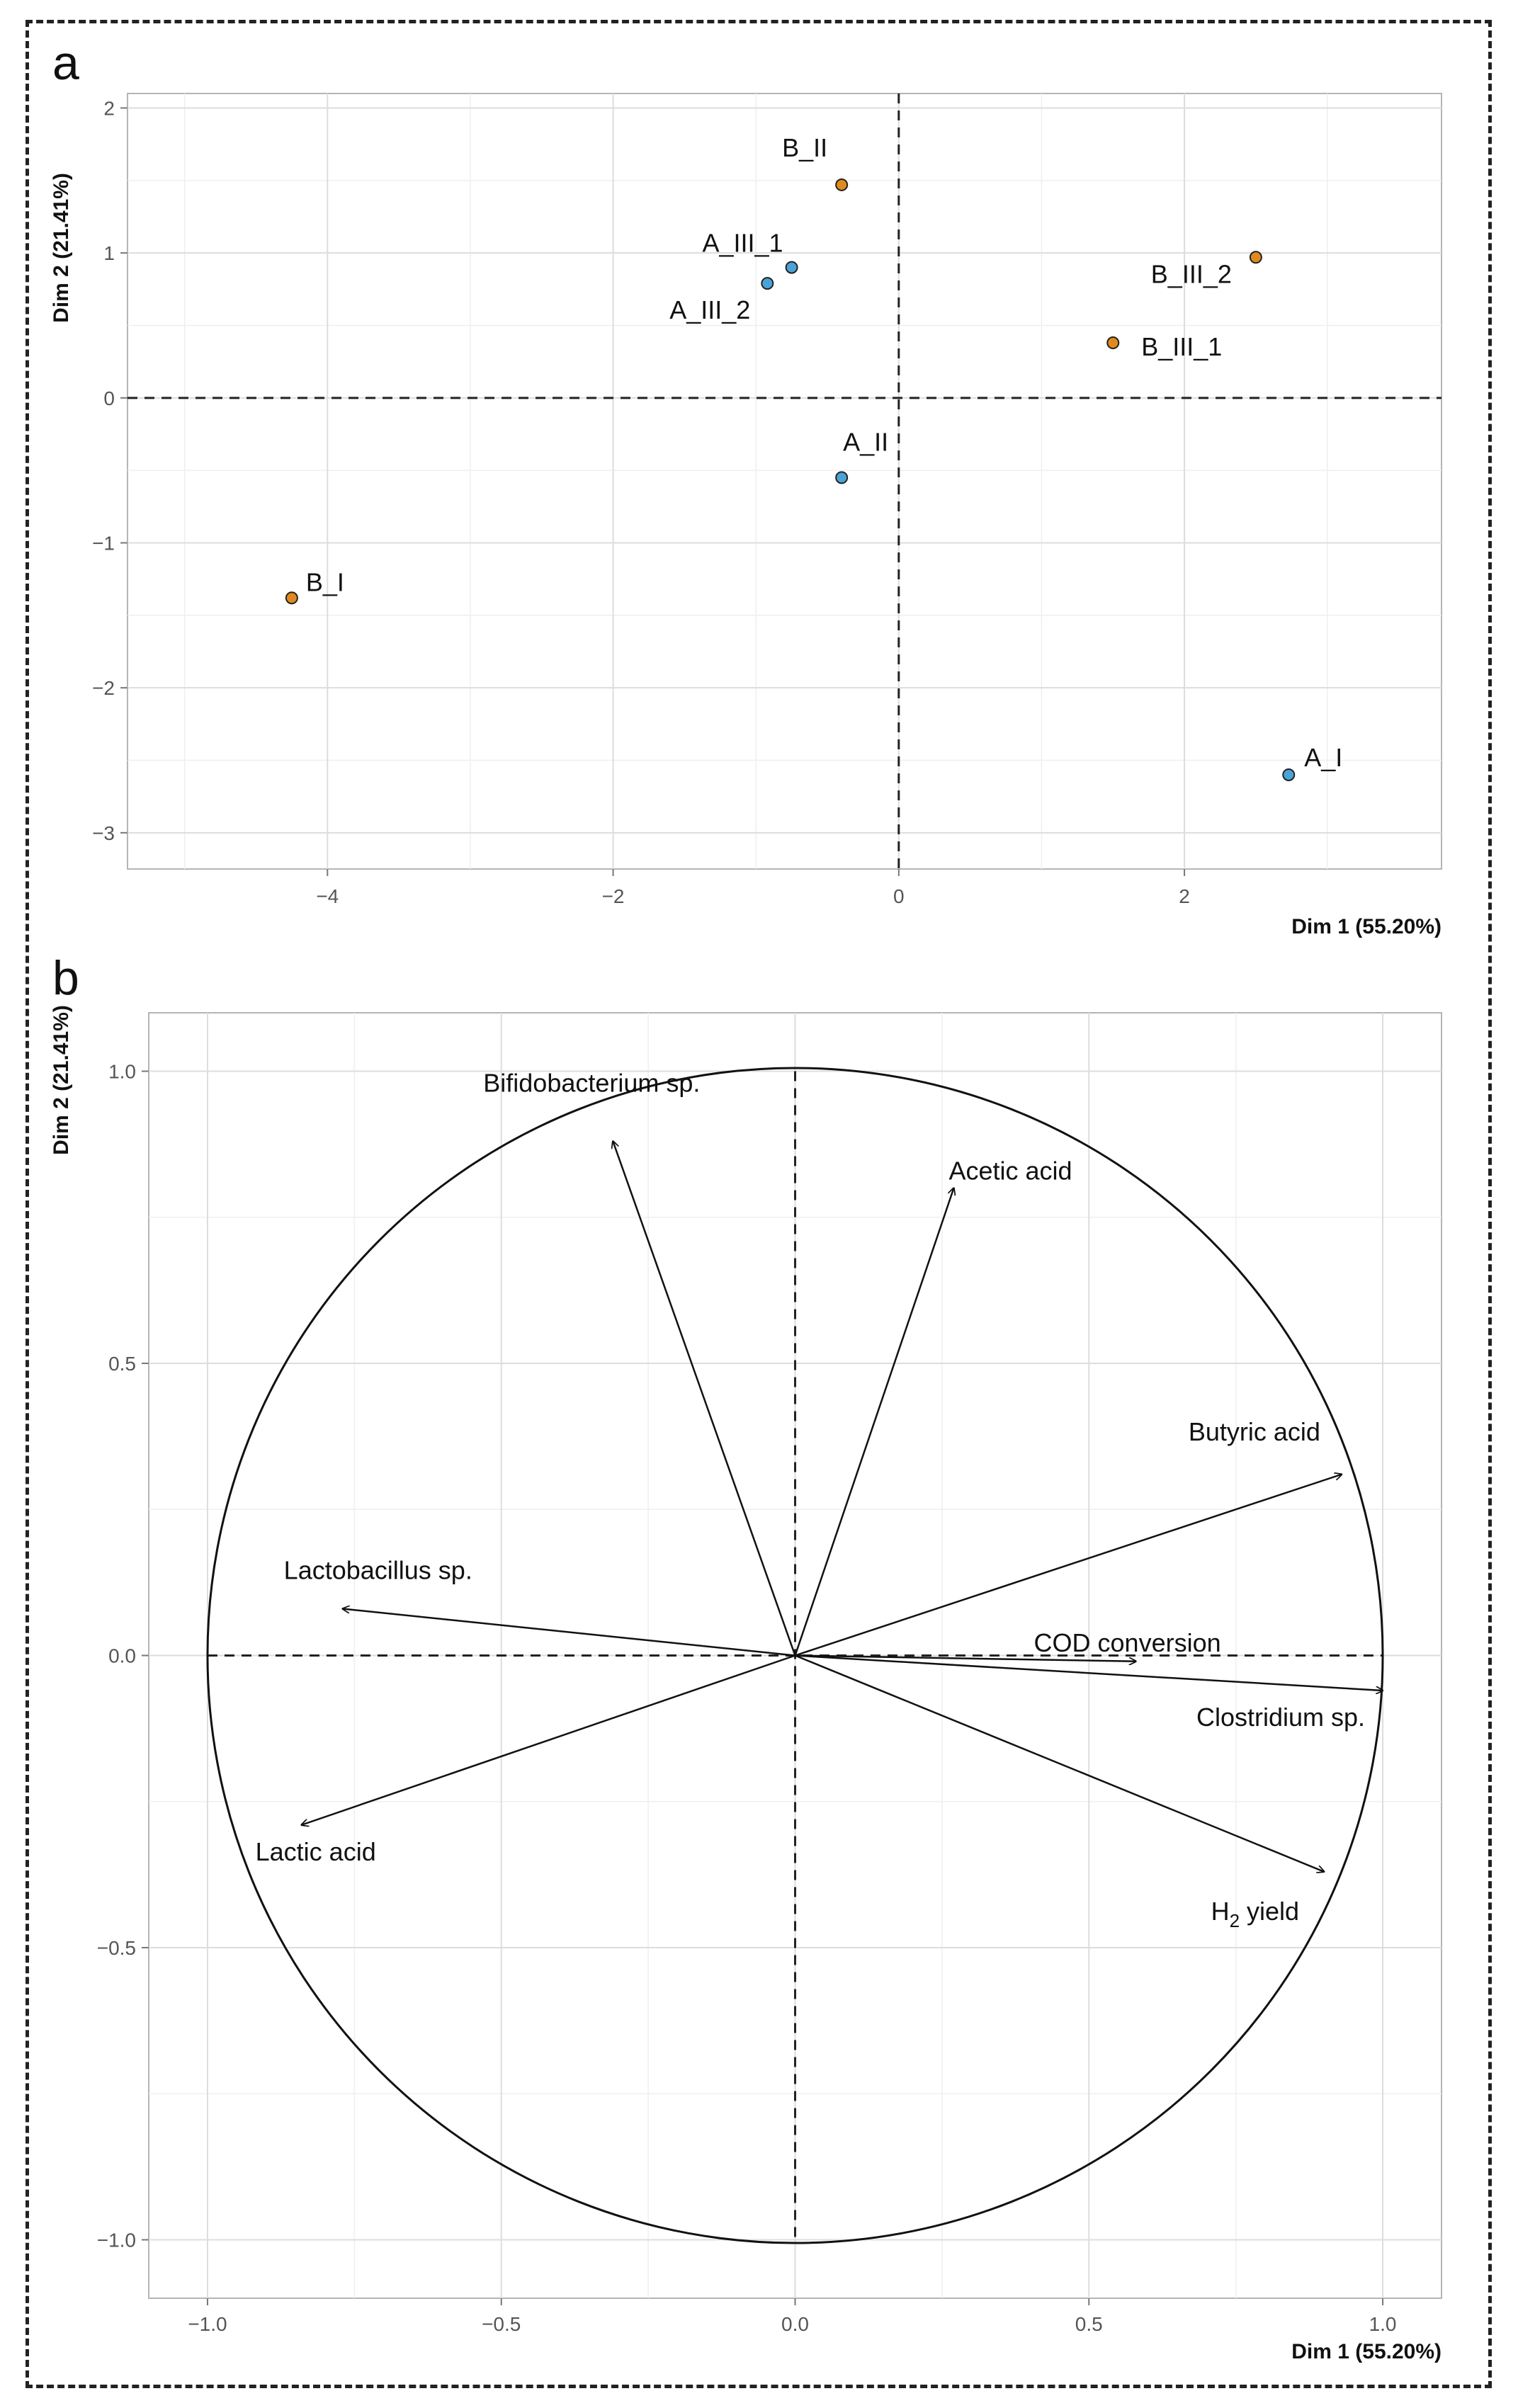 The height and width of the screenshot is (2408, 1518). I want to click on vector-label-lactobacillus-sp: Lactobacillus sp., so click(378, 1571).